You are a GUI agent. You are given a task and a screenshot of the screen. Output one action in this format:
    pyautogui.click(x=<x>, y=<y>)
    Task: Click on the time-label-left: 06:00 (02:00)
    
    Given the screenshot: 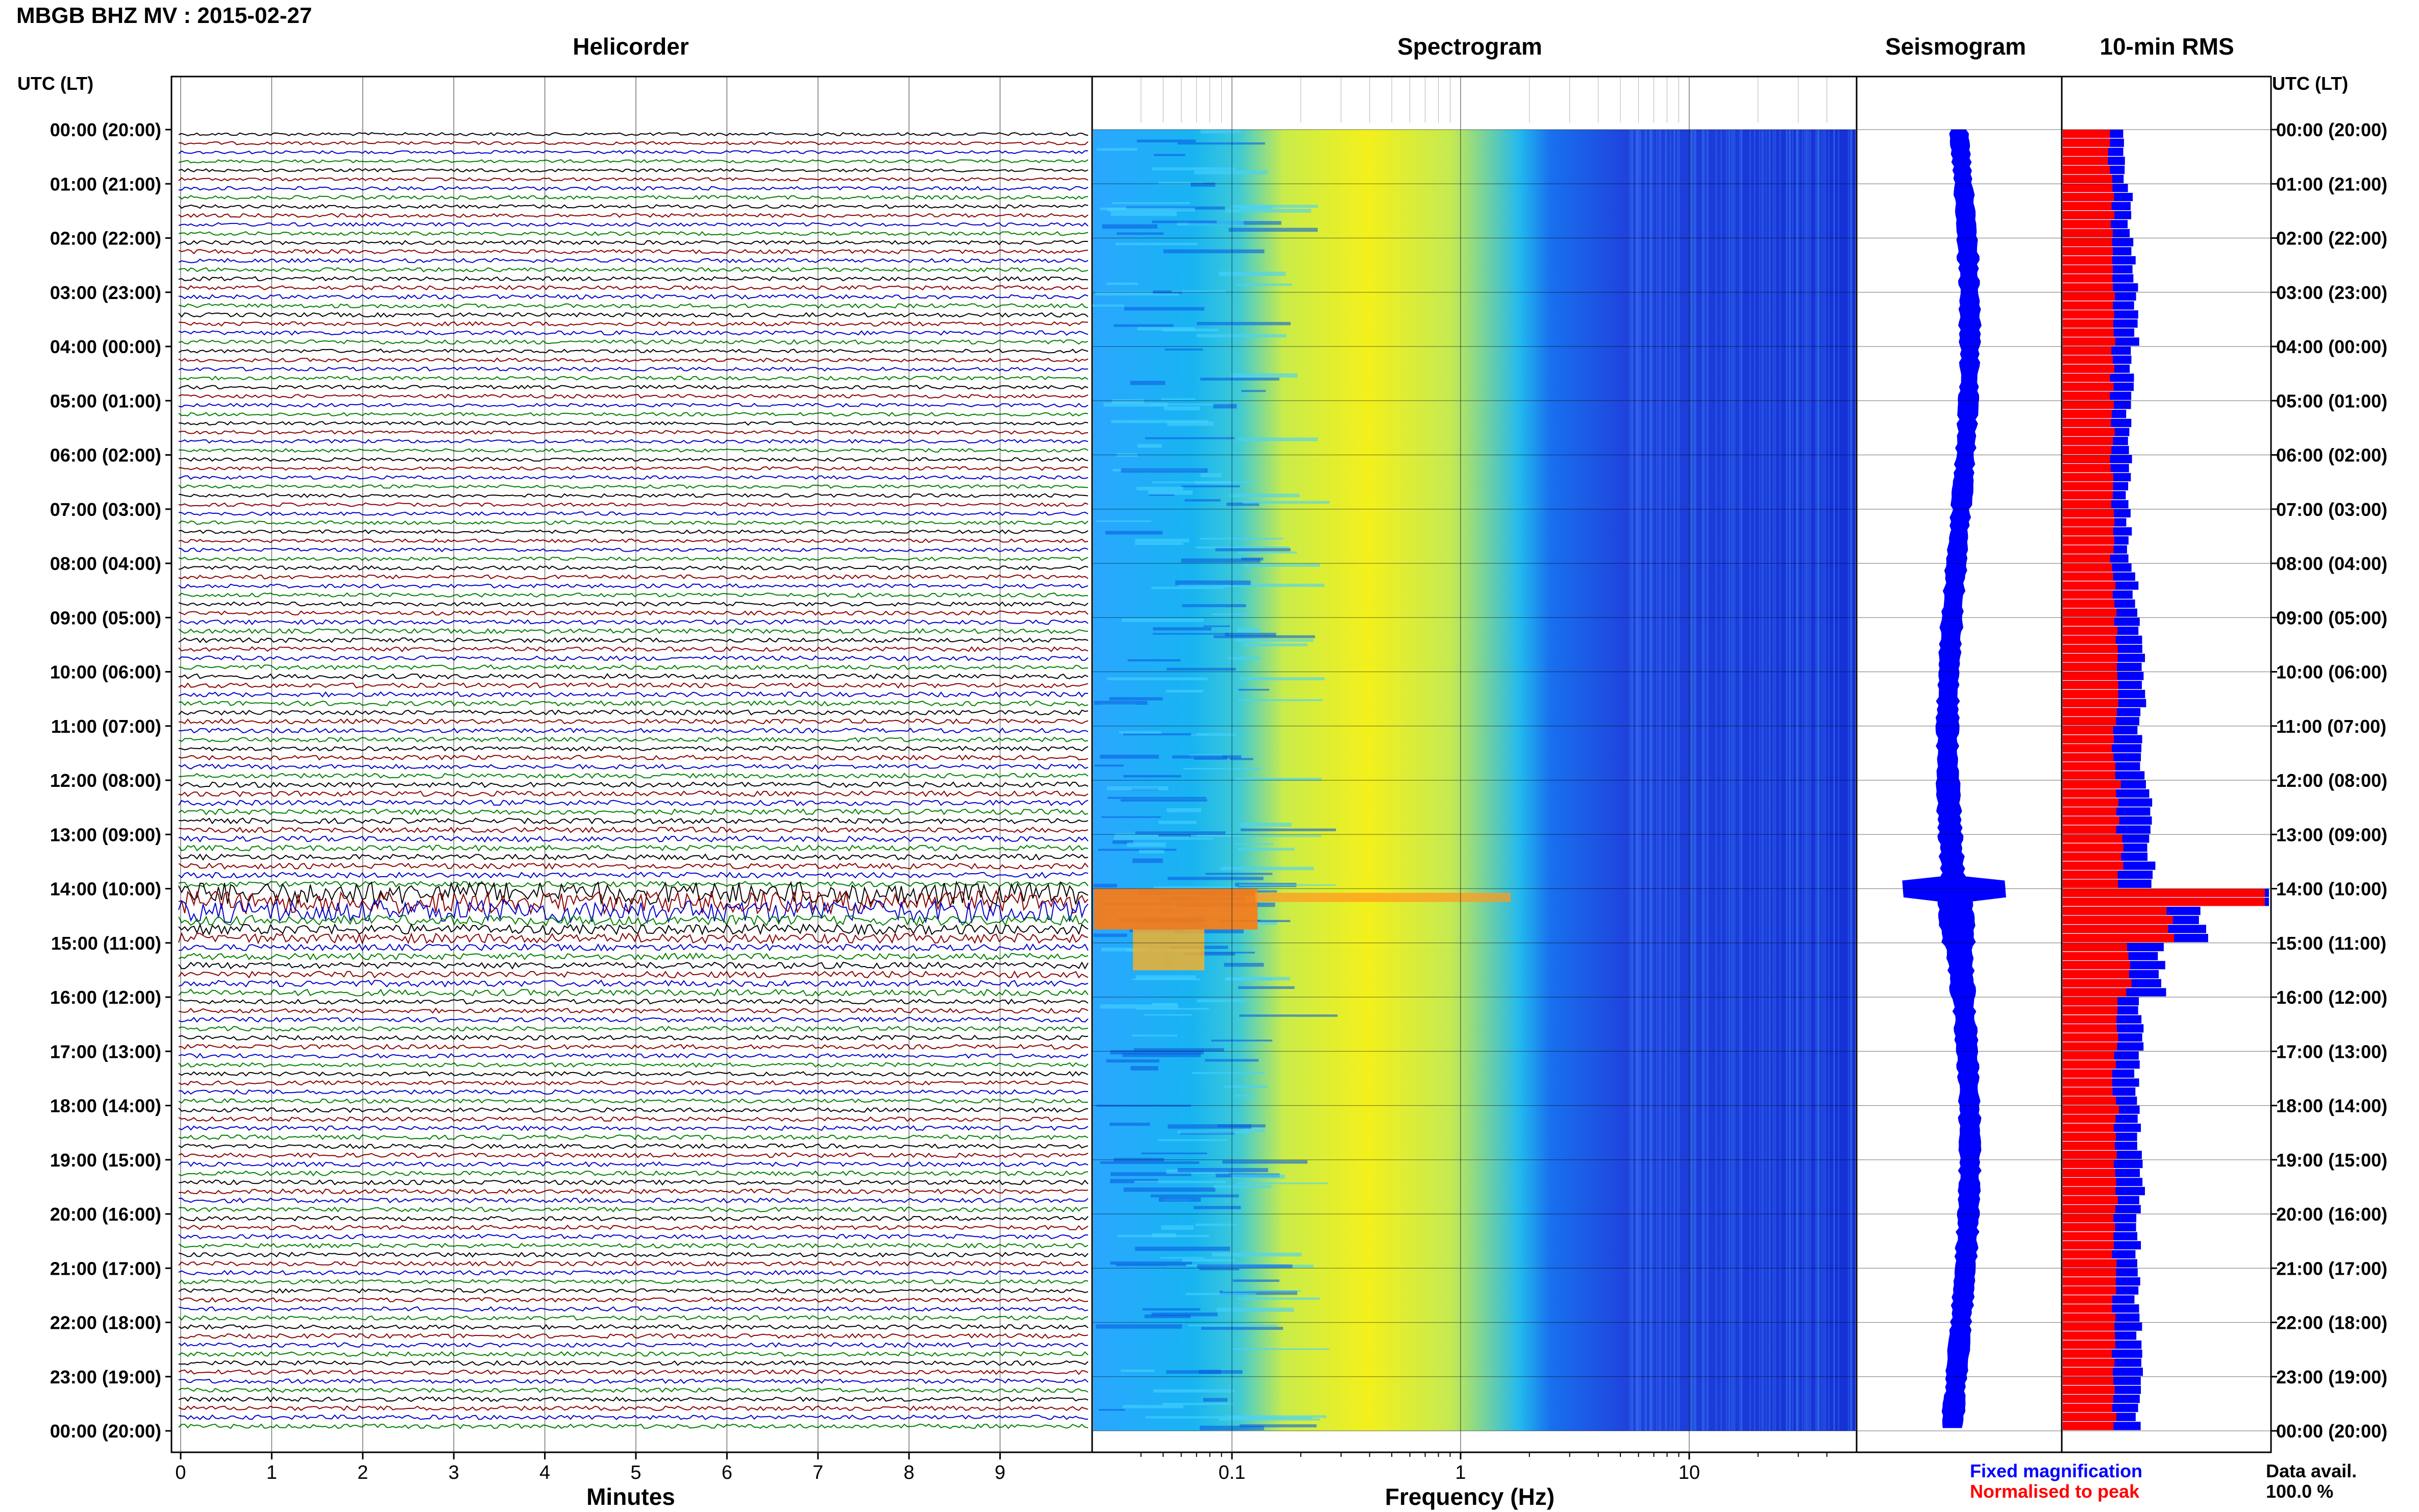 What is the action you would take?
    pyautogui.click(x=105, y=455)
    